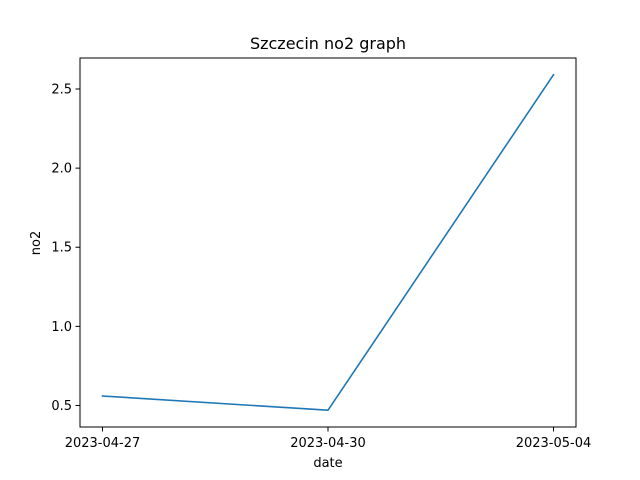 Image resolution: width=640 pixels, height=480 pixels. I want to click on chart-title: Szczecin no2 graph, so click(328, 43).